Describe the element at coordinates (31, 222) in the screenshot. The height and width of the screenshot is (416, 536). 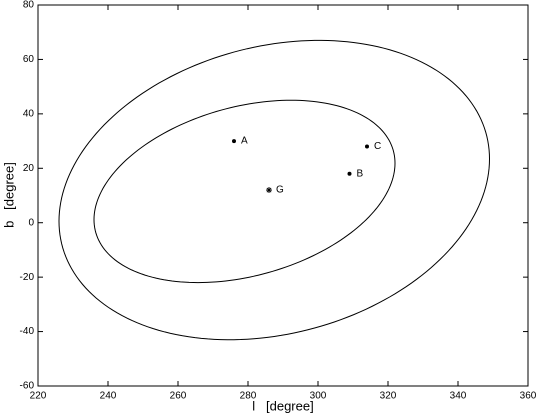
I see `y-tick-label: 0` at that location.